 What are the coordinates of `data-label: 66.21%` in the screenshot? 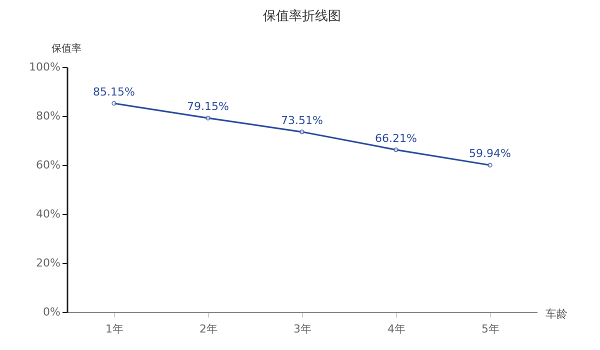 It's located at (396, 138).